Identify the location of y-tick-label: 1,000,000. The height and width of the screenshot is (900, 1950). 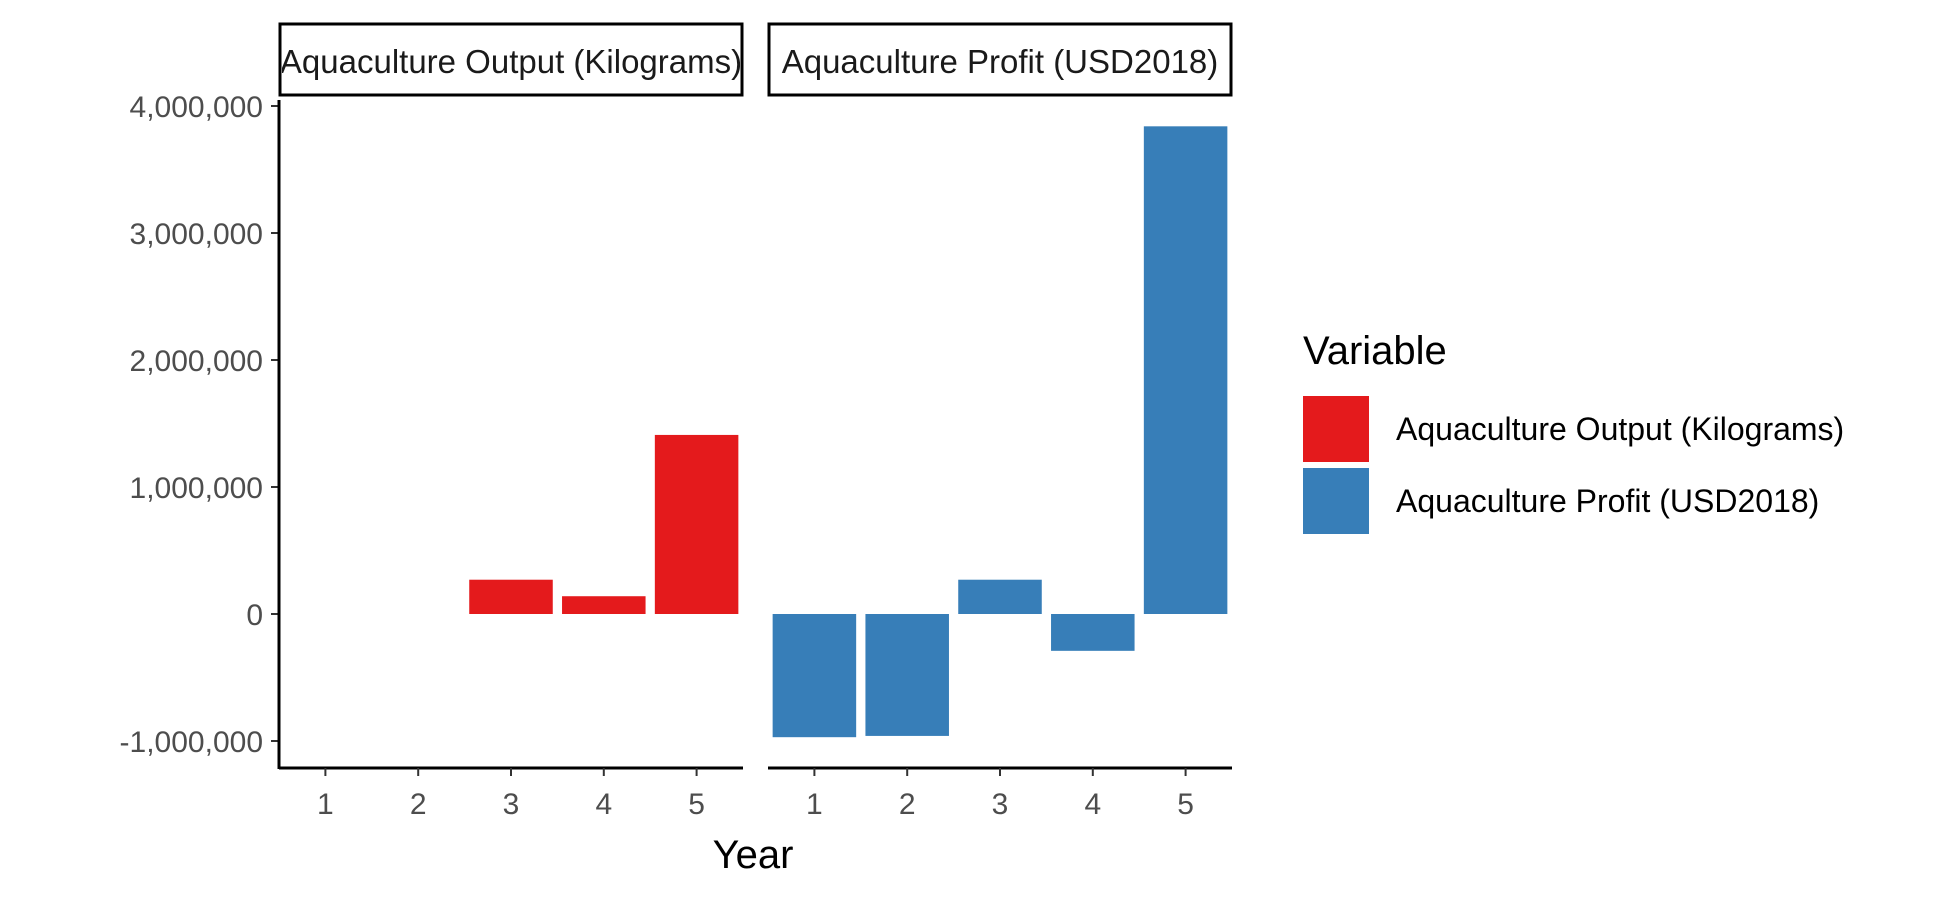
(196, 488).